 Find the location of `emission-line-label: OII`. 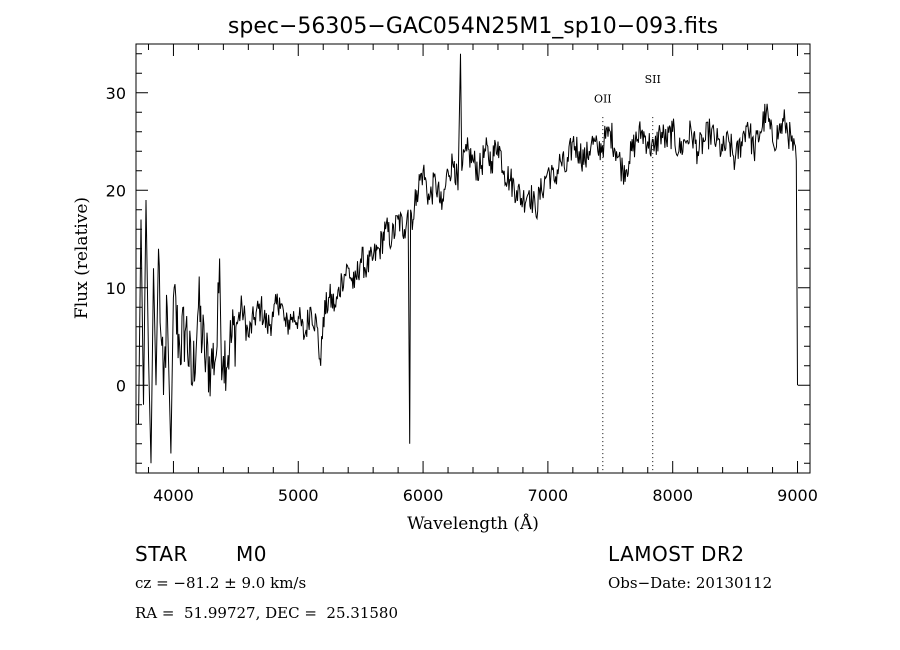

emission-line-label: OII is located at coordinates (603, 99).